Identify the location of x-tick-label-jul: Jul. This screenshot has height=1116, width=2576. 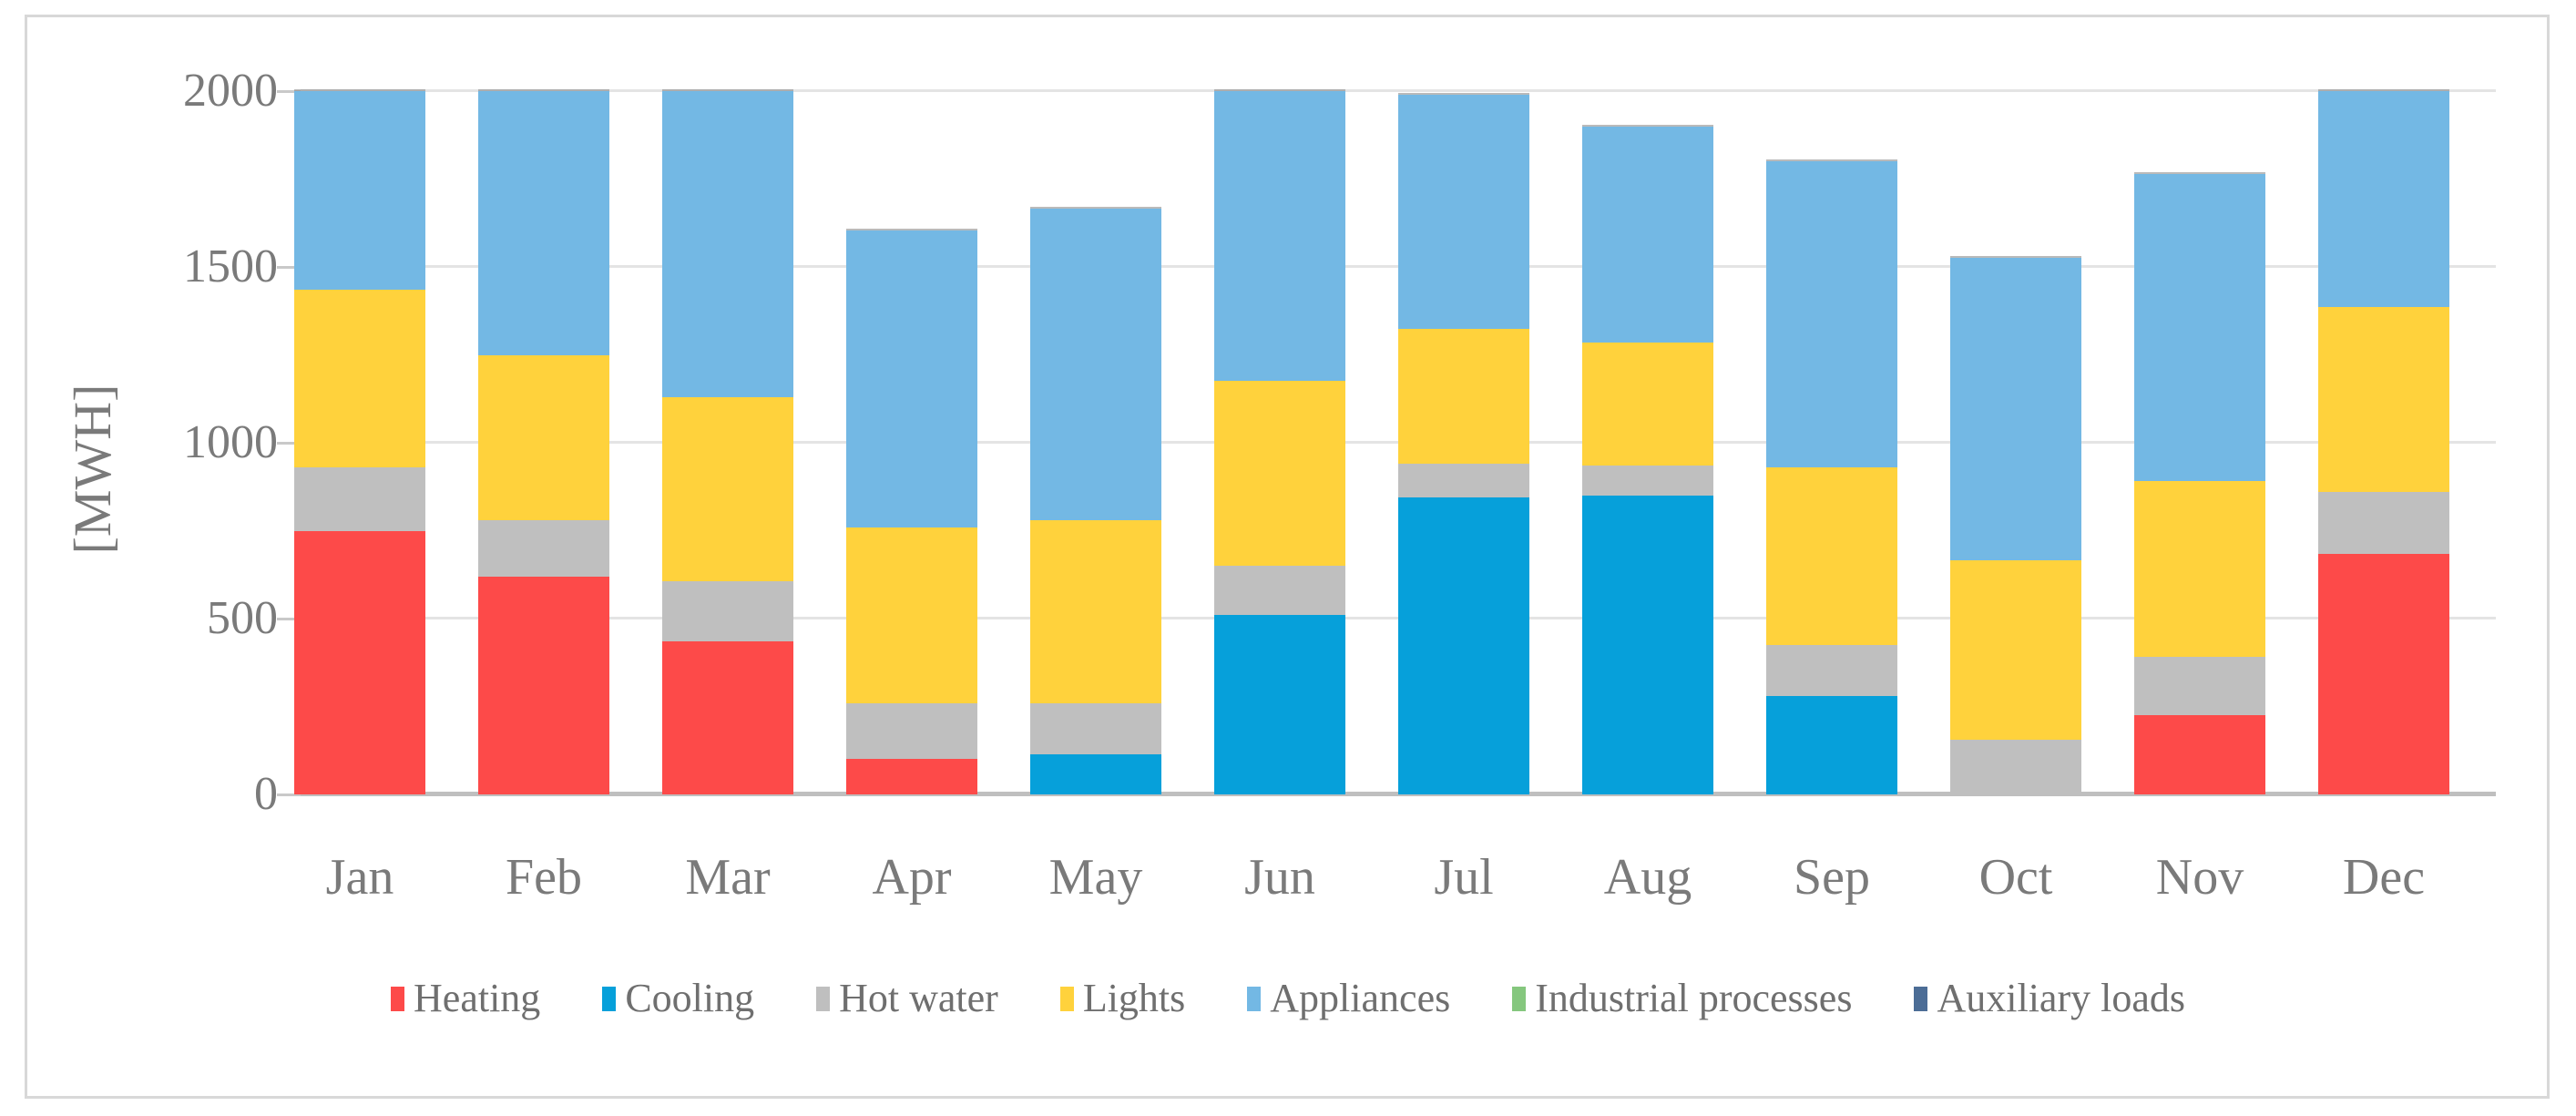
(1464, 878).